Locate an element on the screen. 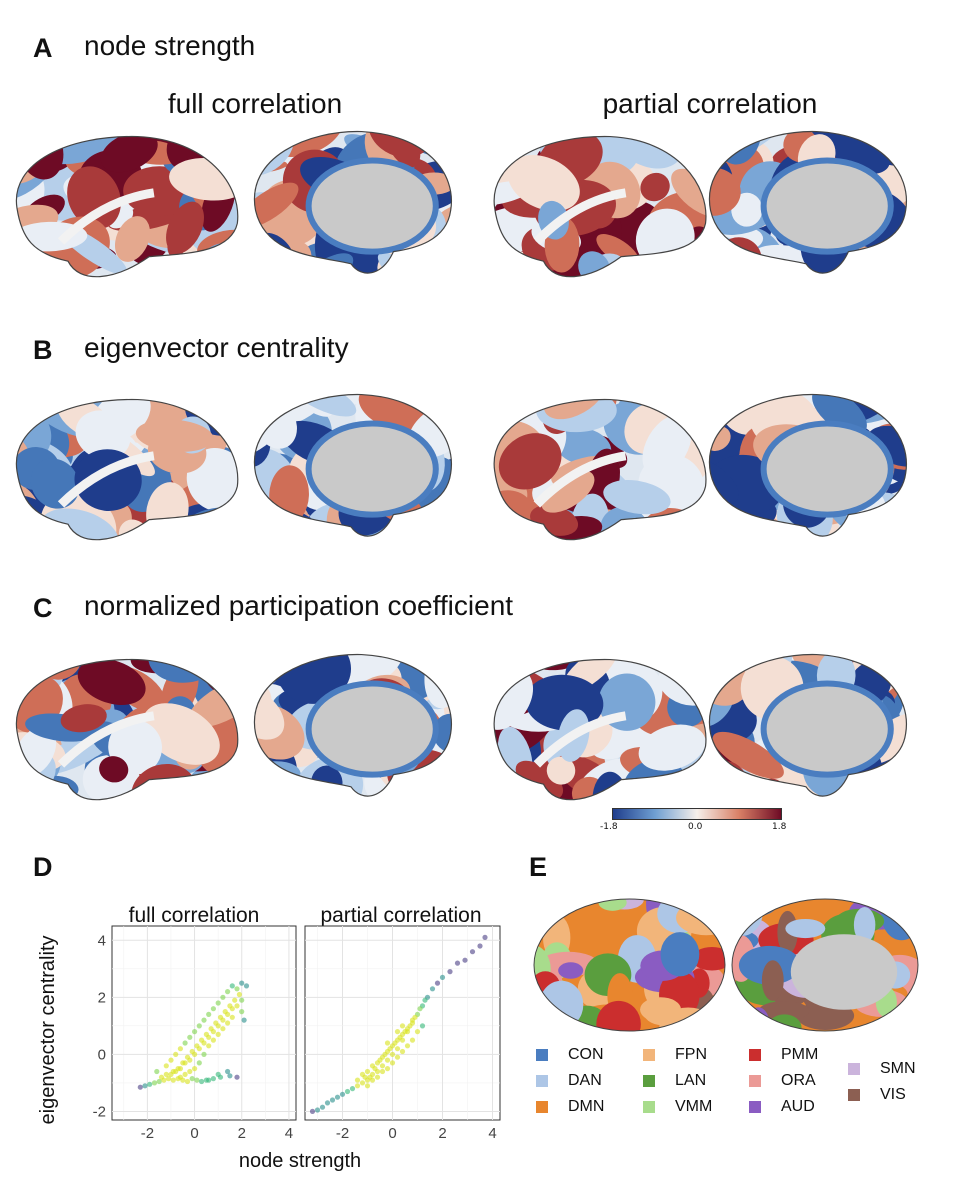 This screenshot has height=1200, width=961. legend-label: DAN is located at coordinates (585, 1080).